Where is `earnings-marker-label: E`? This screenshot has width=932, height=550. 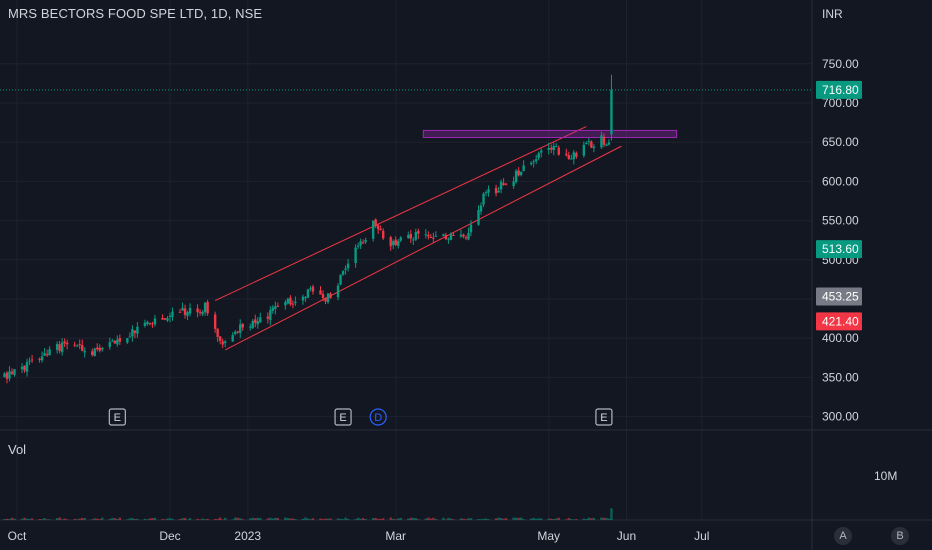
earnings-marker-label: E is located at coordinates (603, 418).